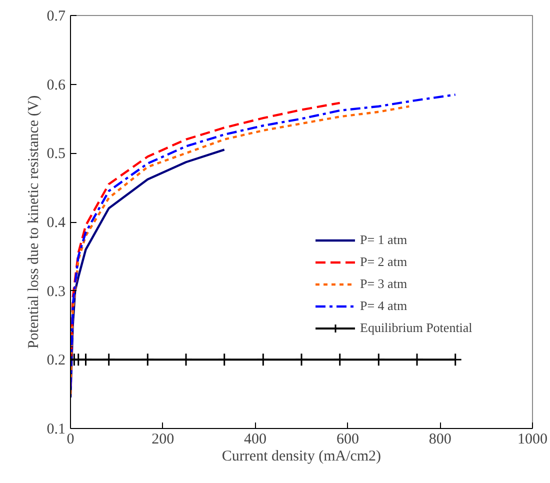 The height and width of the screenshot is (483, 550). I want to click on y-tick-label: 0.1, so click(56, 430).